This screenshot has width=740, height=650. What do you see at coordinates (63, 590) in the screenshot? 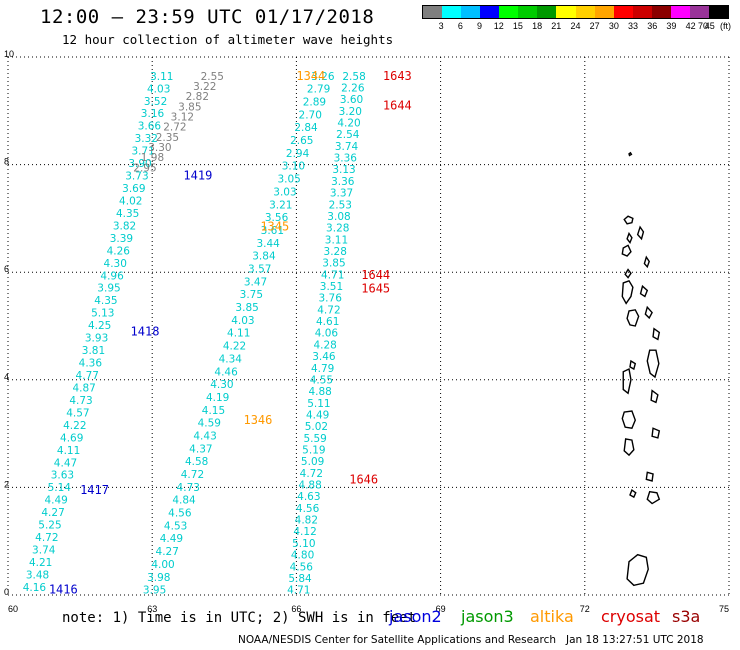
I see `pass-time-label: 1416` at bounding box center [63, 590].